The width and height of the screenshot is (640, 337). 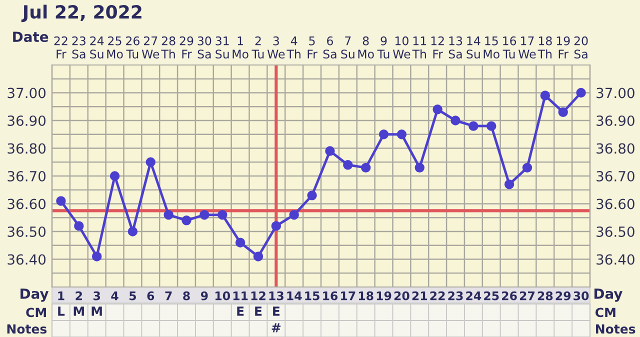 I want to click on x-tick-label: 20, so click(x=402, y=295).